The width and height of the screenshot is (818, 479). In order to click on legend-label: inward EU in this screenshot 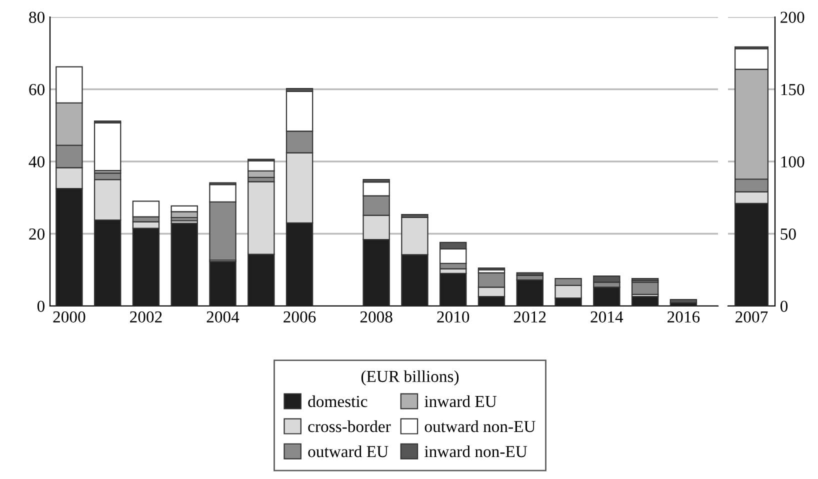, I will do `click(460, 401)`.